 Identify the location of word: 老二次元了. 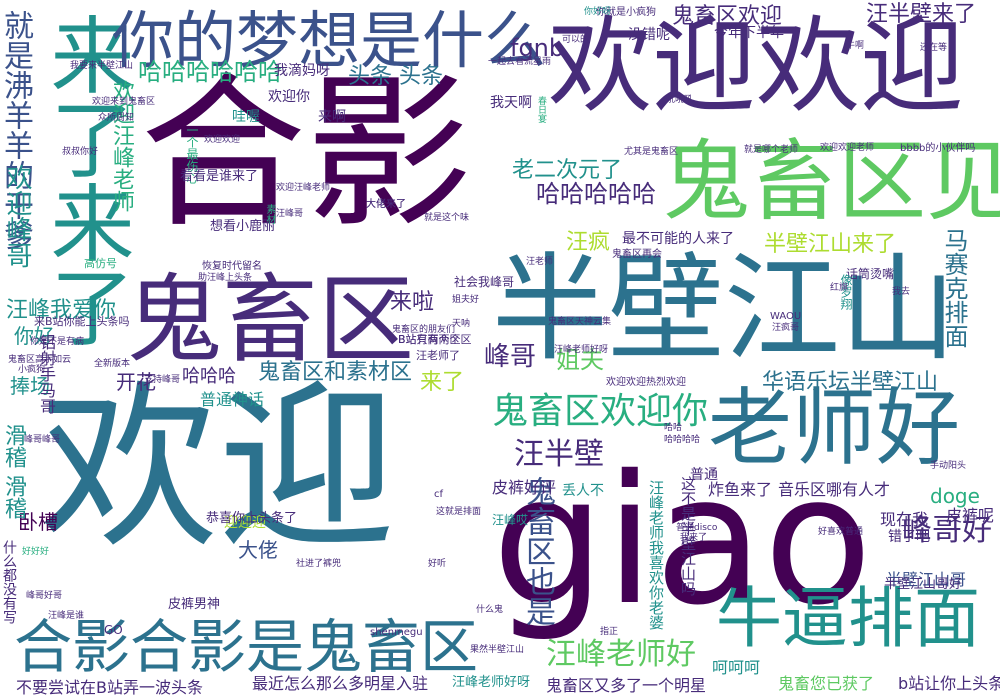
(567, 170).